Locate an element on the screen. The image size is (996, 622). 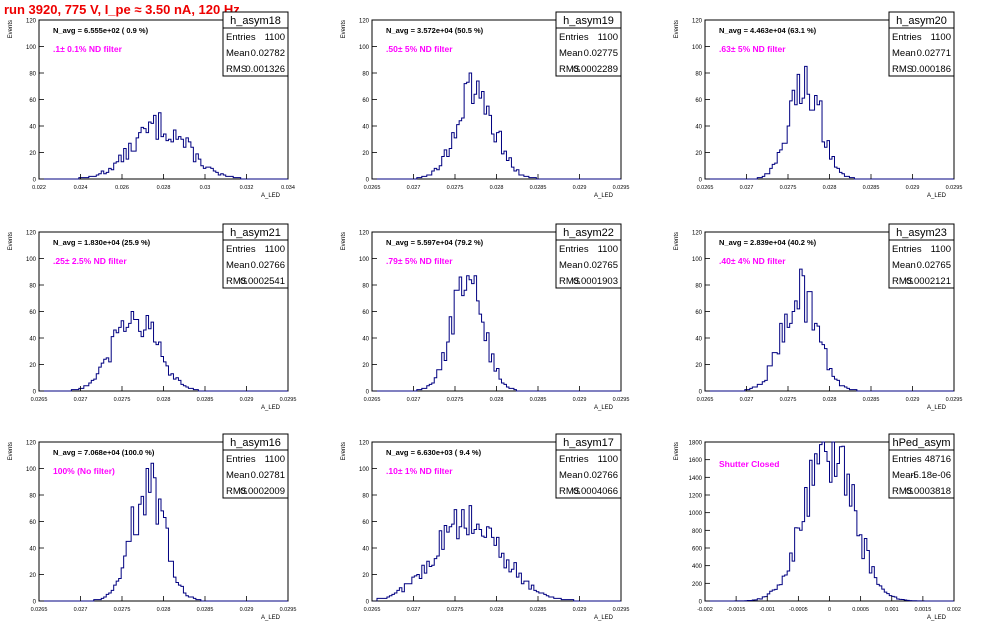
y-tick-label: 1600 is located at coordinates (696, 461).